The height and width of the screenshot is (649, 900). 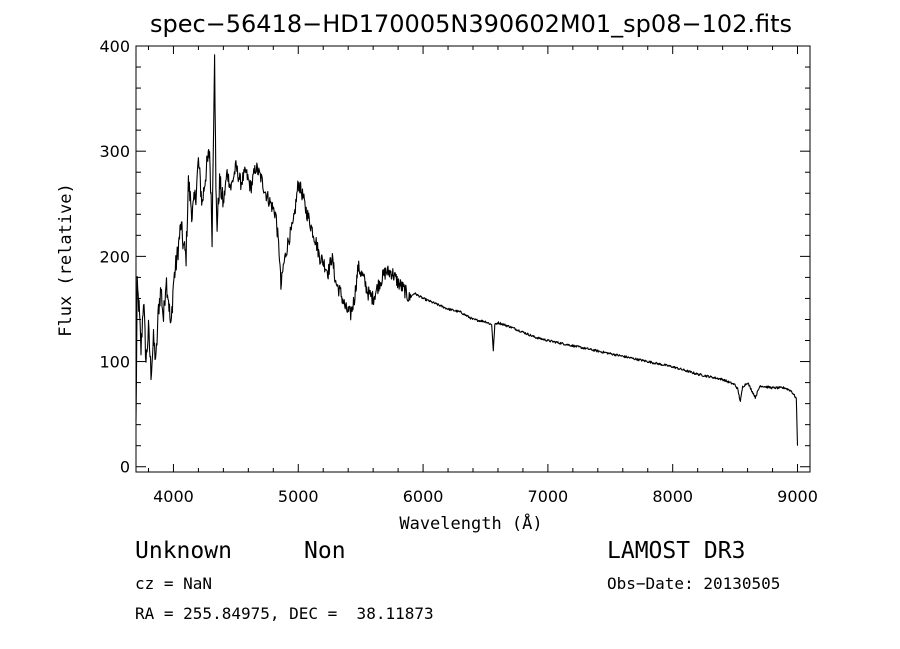 What do you see at coordinates (694, 583) in the screenshot?
I see `obs-date-label: Obs−Date: 20130505` at bounding box center [694, 583].